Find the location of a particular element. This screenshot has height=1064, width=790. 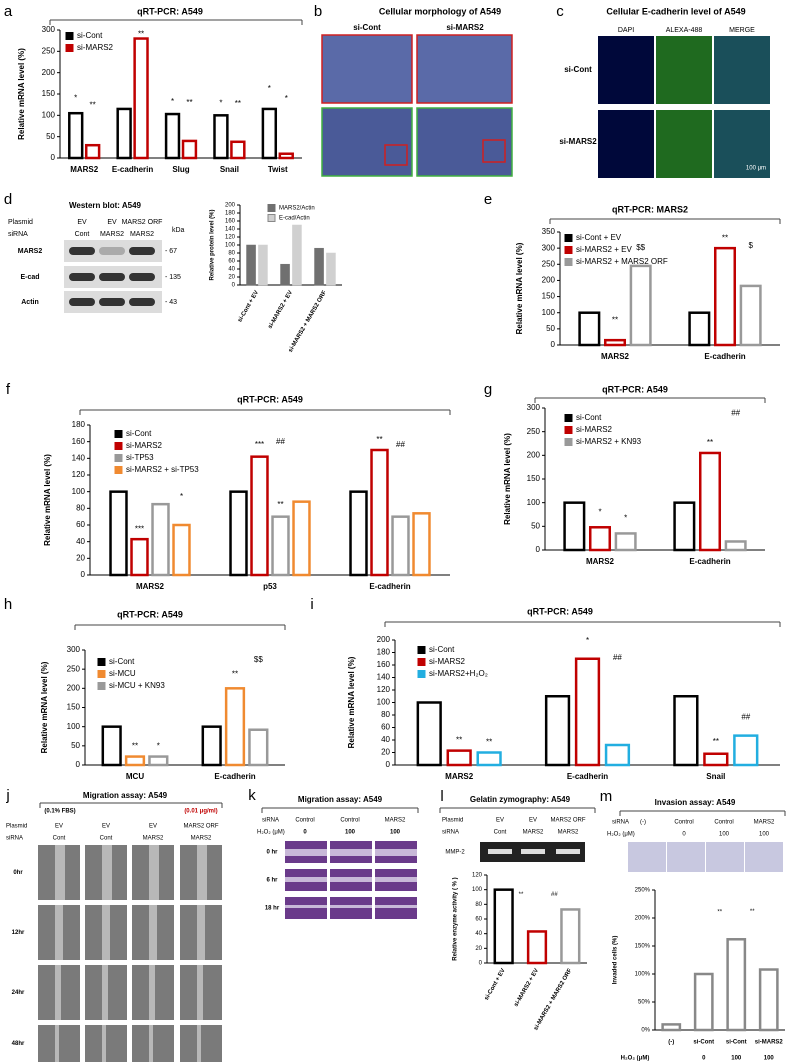

y-tick-label: 40 is located at coordinates (478, 934).